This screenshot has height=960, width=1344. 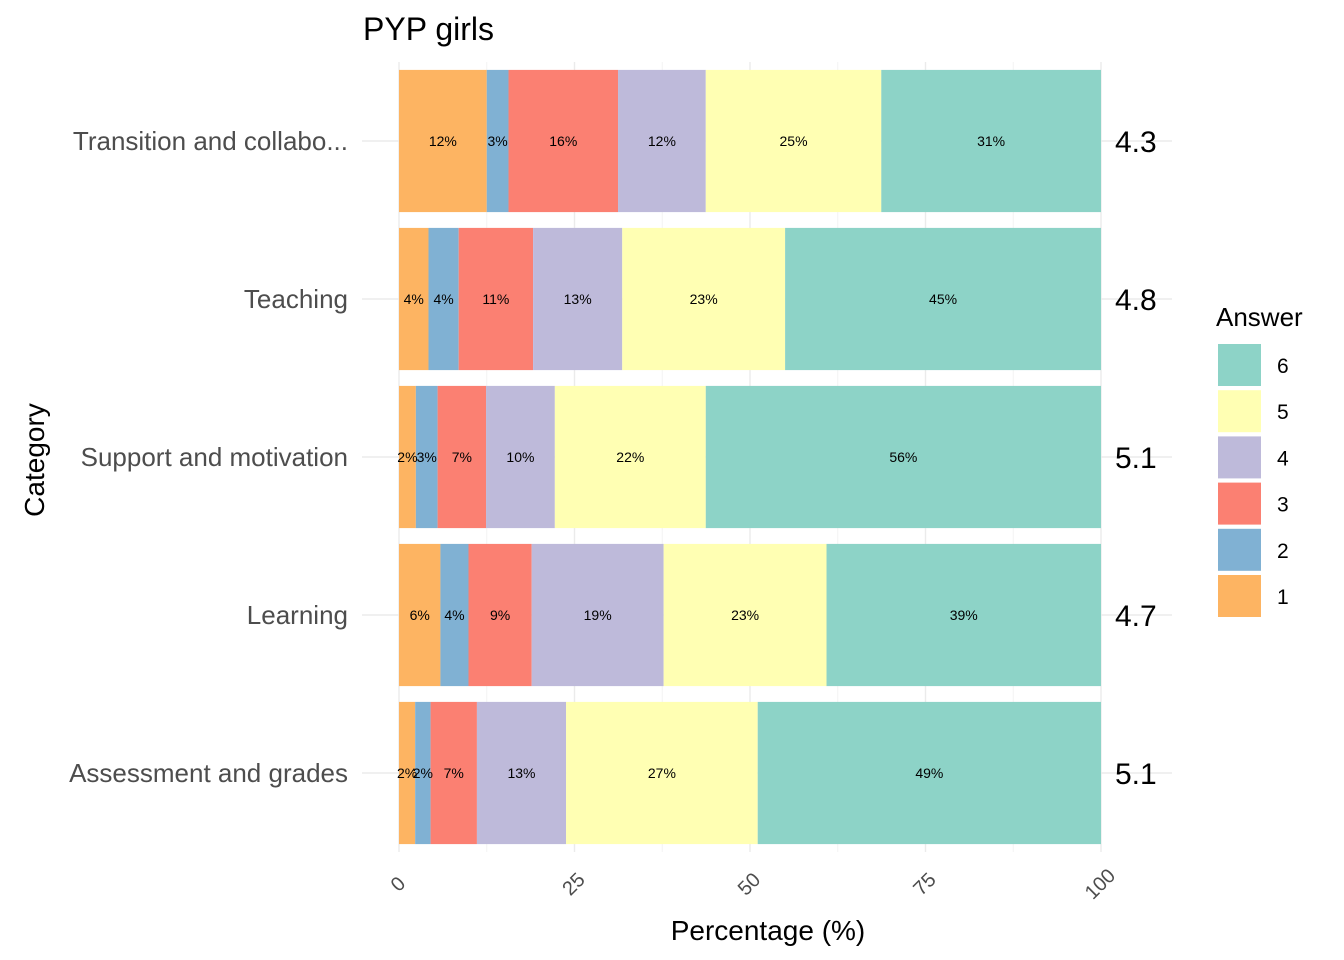 I want to click on segment-data-label: 25%, so click(x=794, y=141).